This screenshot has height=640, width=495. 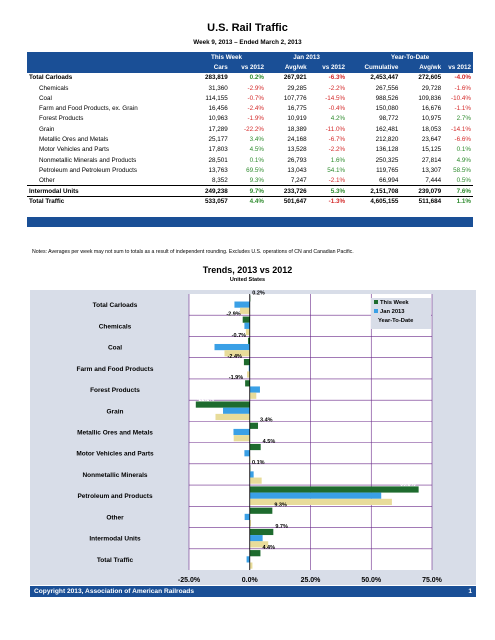 I want to click on category-label: Forest Products, so click(x=115, y=390).